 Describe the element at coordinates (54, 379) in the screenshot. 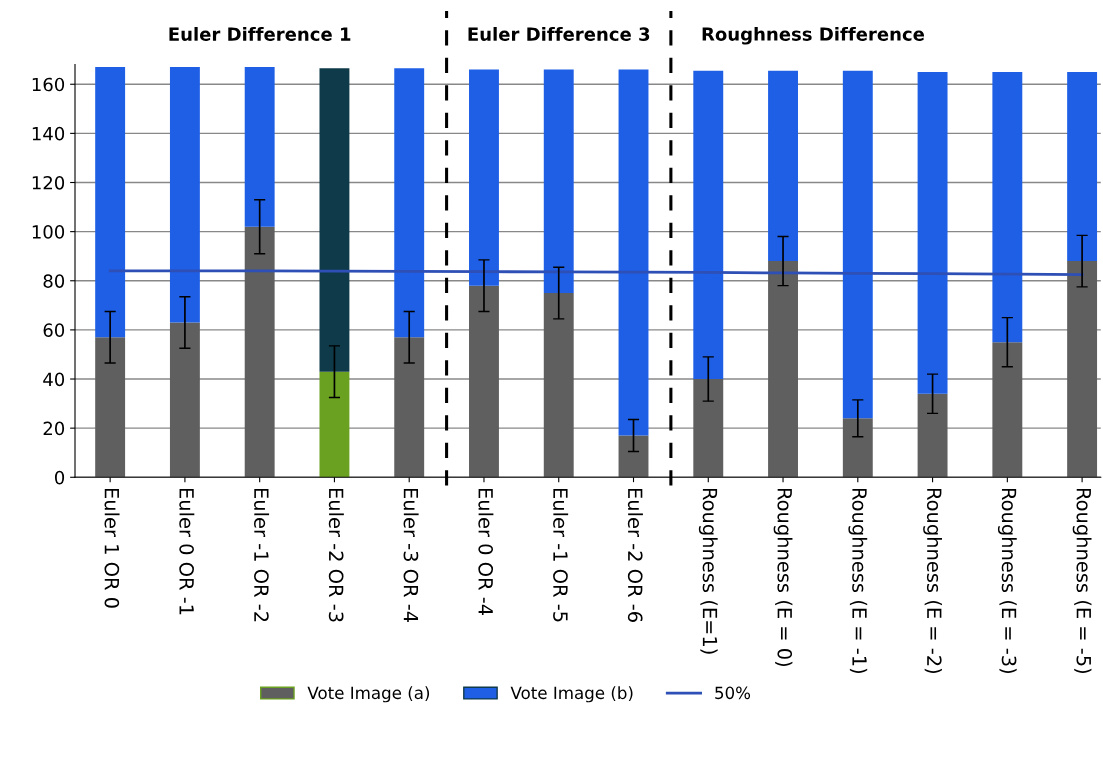

I see `y-tick-label: 40` at that location.